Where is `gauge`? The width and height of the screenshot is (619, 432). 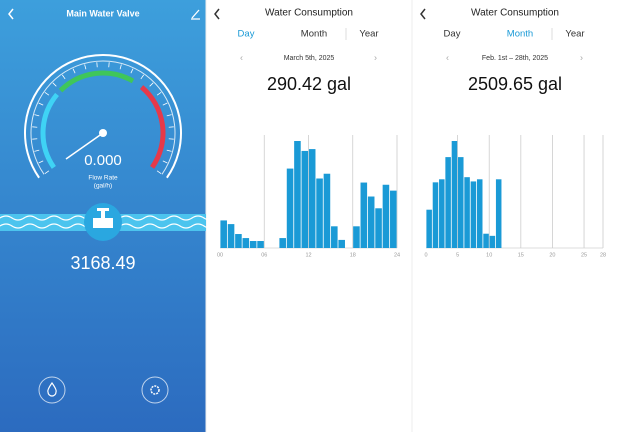
gauge is located at coordinates (103, 116).